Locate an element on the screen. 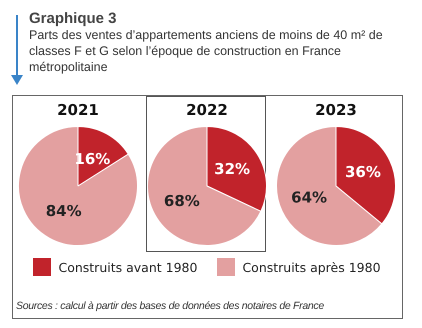 The height and width of the screenshot is (328, 422). chart-title: 2023 is located at coordinates (336, 109).